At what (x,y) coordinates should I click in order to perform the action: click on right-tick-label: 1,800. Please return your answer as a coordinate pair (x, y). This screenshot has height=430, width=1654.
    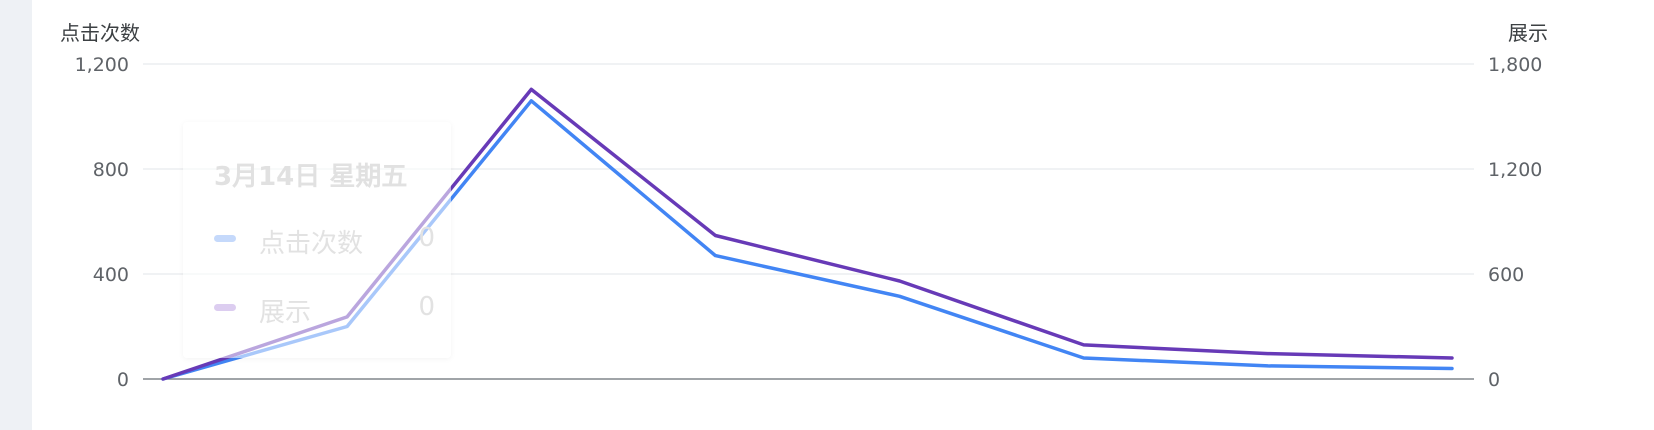
    Looking at the image, I should click on (1515, 65).